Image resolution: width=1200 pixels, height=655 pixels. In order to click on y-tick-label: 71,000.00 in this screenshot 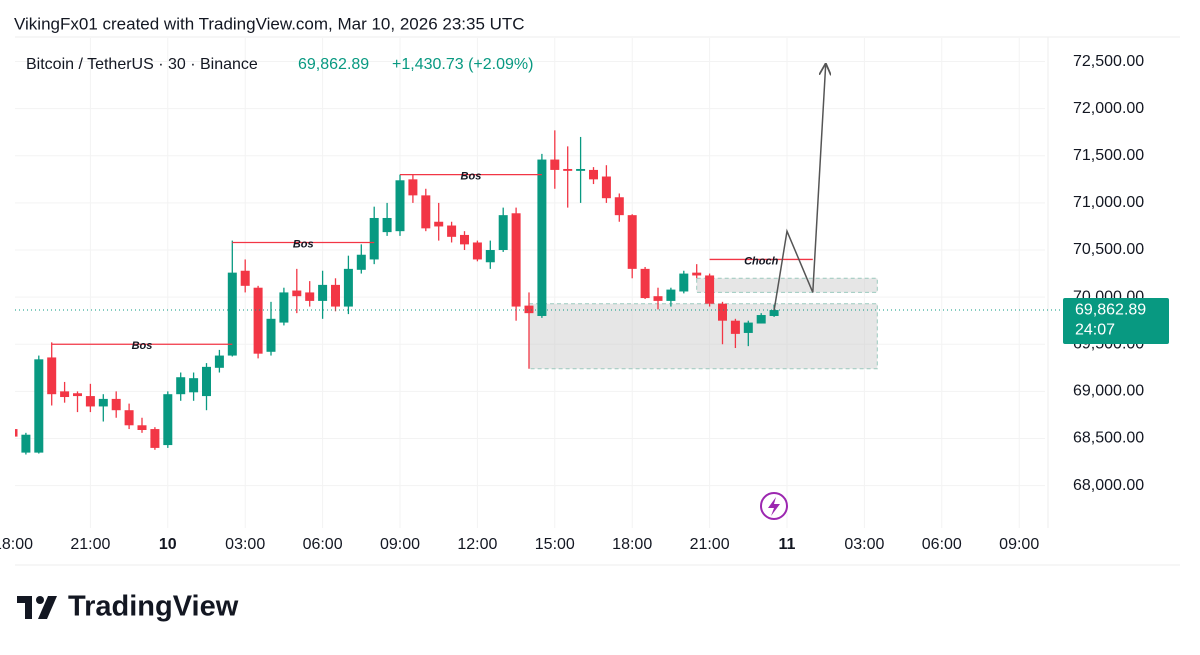, I will do `click(1108, 202)`.